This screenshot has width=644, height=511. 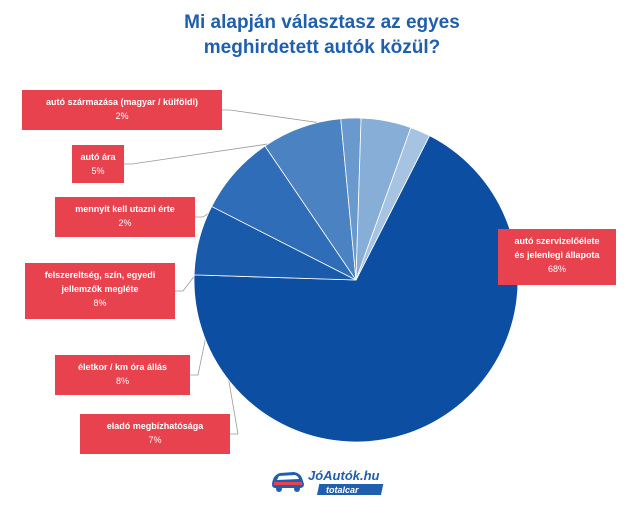 What do you see at coordinates (556, 269) in the screenshot?
I see `slice-percent: 68%` at bounding box center [556, 269].